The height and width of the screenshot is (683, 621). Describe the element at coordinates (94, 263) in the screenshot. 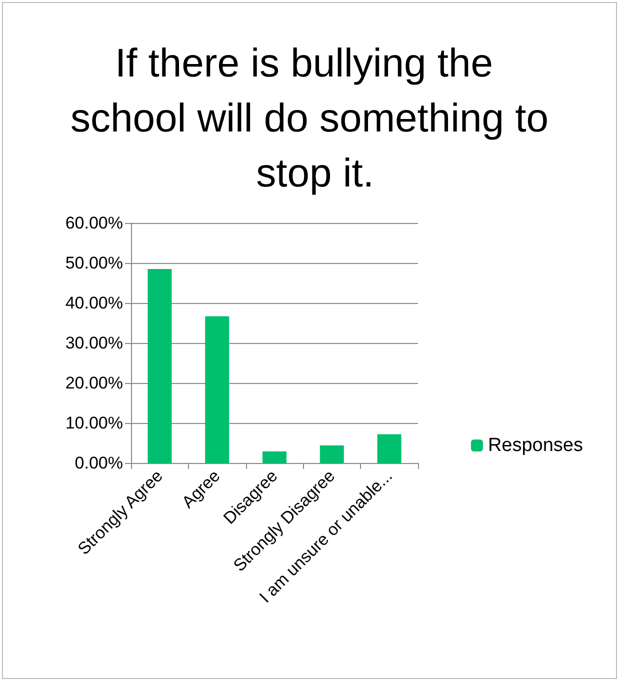

I see `y-tick-label: 50.00%` at that location.